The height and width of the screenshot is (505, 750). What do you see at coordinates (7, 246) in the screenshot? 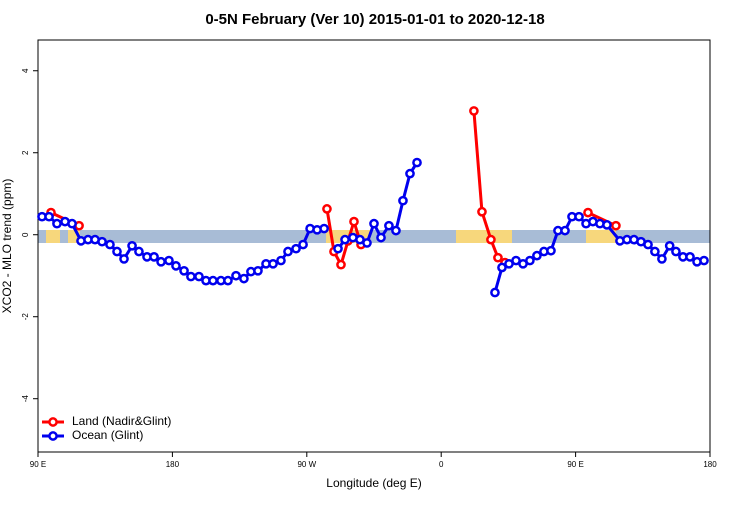
I see `y-axis-label: XCO2 - MLO trend (ppm)` at bounding box center [7, 246].